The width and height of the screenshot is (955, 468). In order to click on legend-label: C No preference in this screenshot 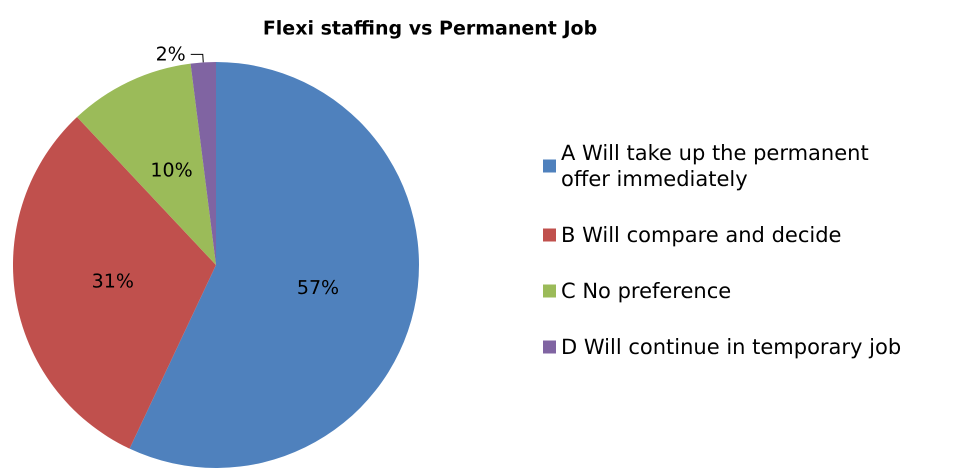, I will do `click(646, 291)`.